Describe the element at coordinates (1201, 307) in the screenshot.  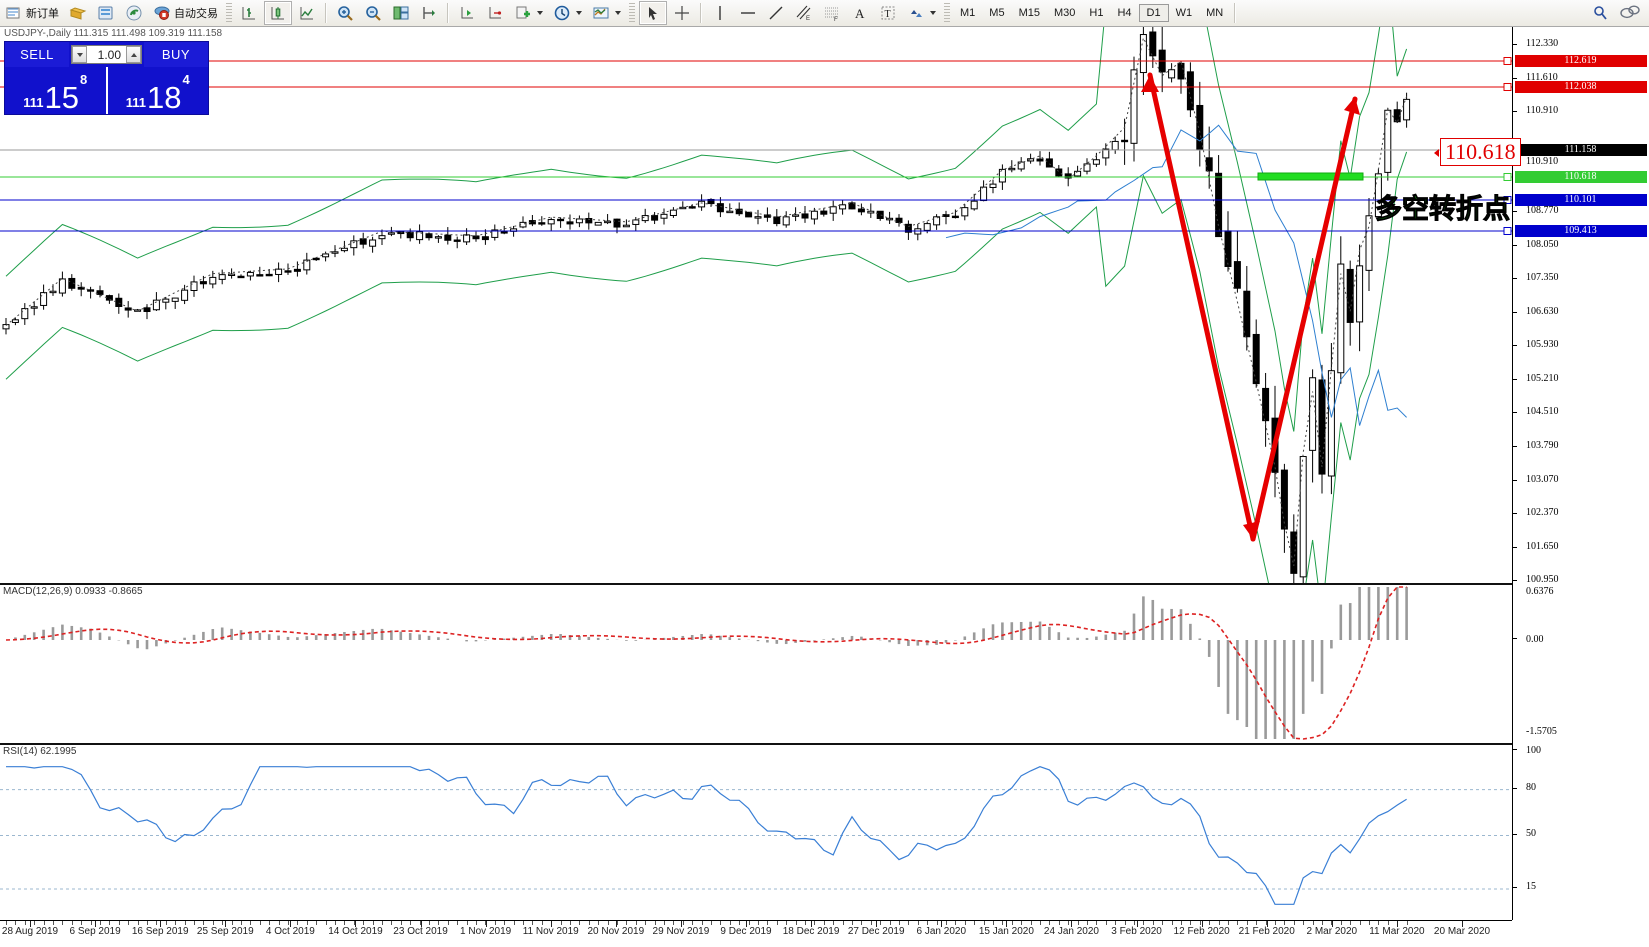
I see `downtrend-line` at that location.